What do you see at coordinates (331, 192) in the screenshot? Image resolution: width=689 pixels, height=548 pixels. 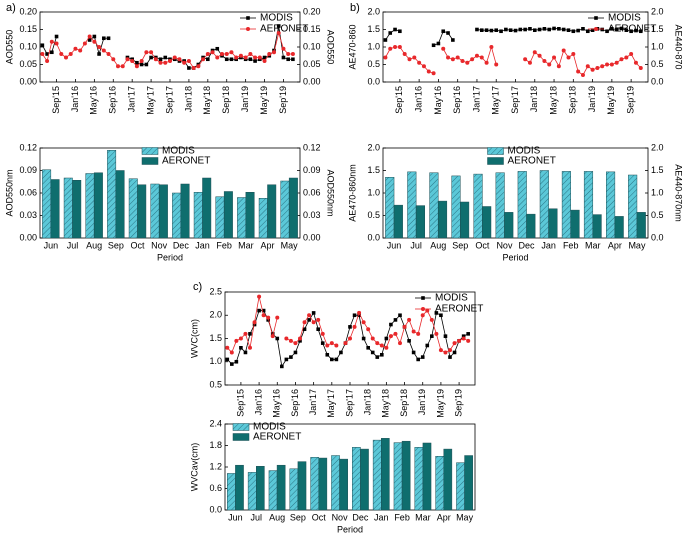 I see `y2-axis-label: AOD550nm` at bounding box center [331, 192].